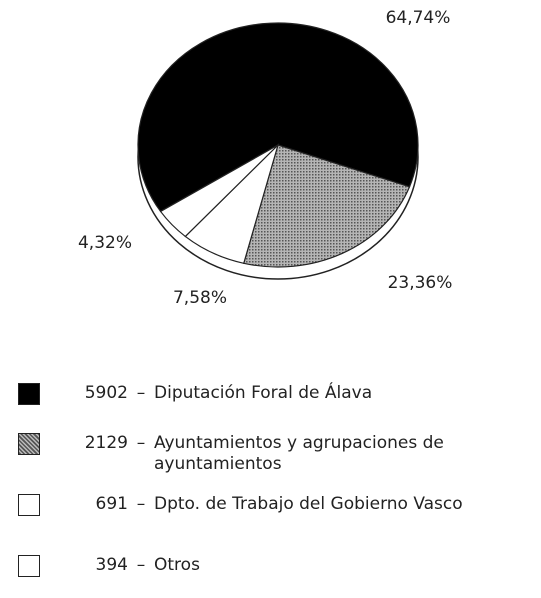 The width and height of the screenshot is (541, 598). What do you see at coordinates (111, 504) in the screenshot?
I see `legend-count: 691` at bounding box center [111, 504].